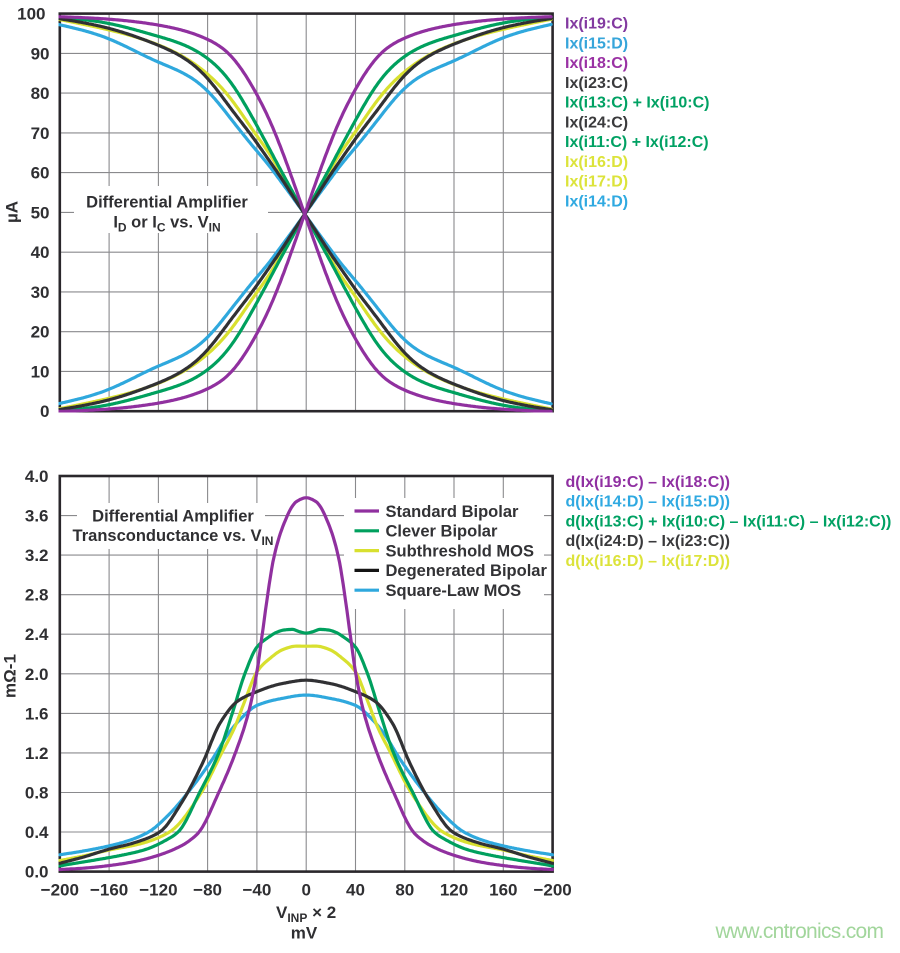 Image resolution: width=900 pixels, height=953 pixels. Describe the element at coordinates (207, 890) in the screenshot. I see `svg-text: −80` at that location.